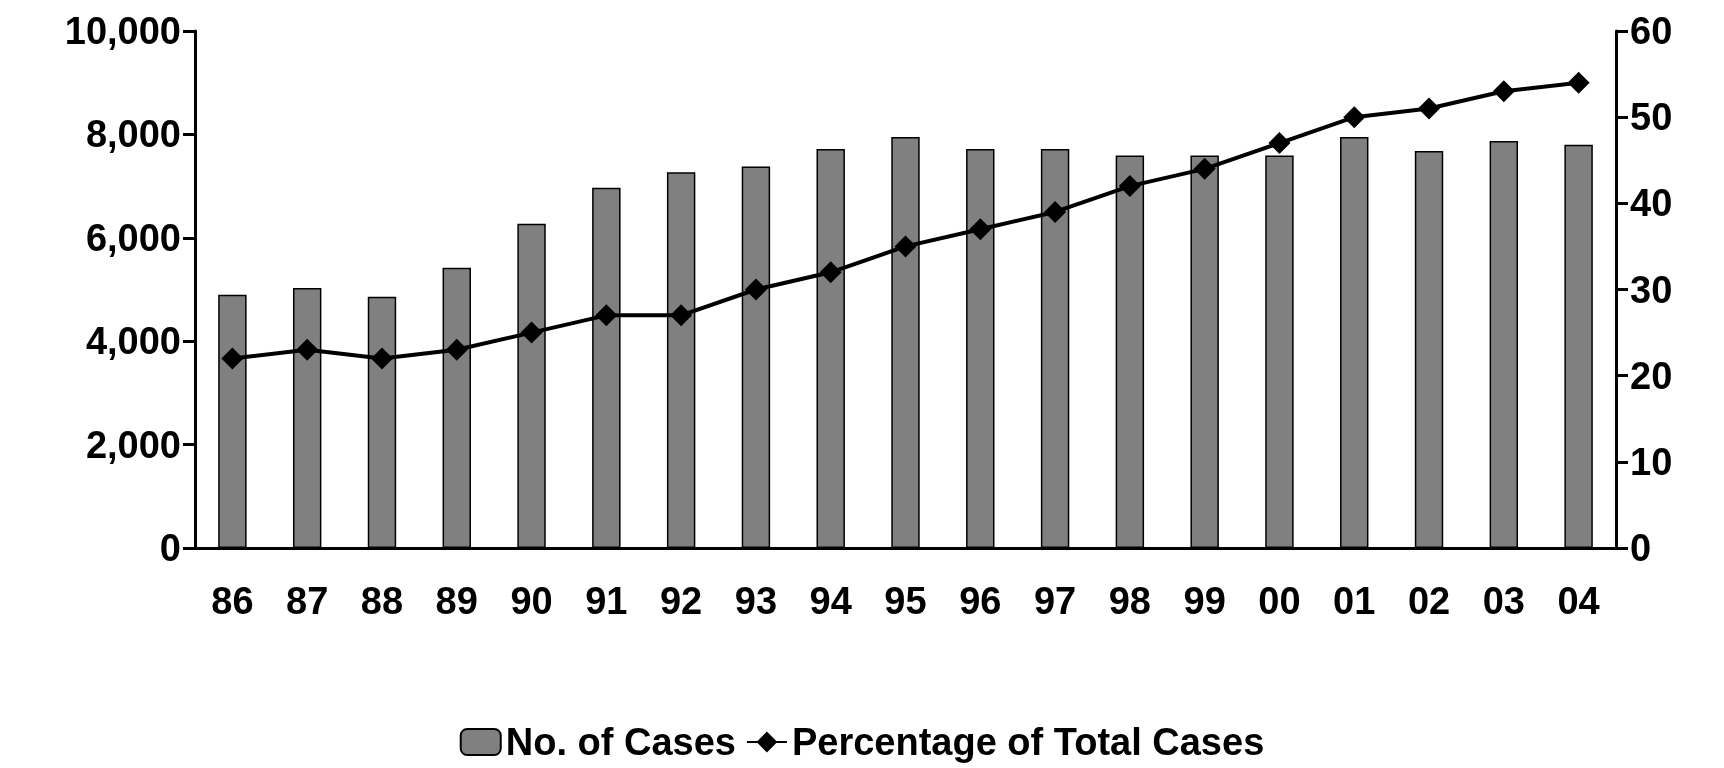  What do you see at coordinates (1578, 601) in the screenshot?
I see `x-tick-label: 04` at bounding box center [1578, 601].